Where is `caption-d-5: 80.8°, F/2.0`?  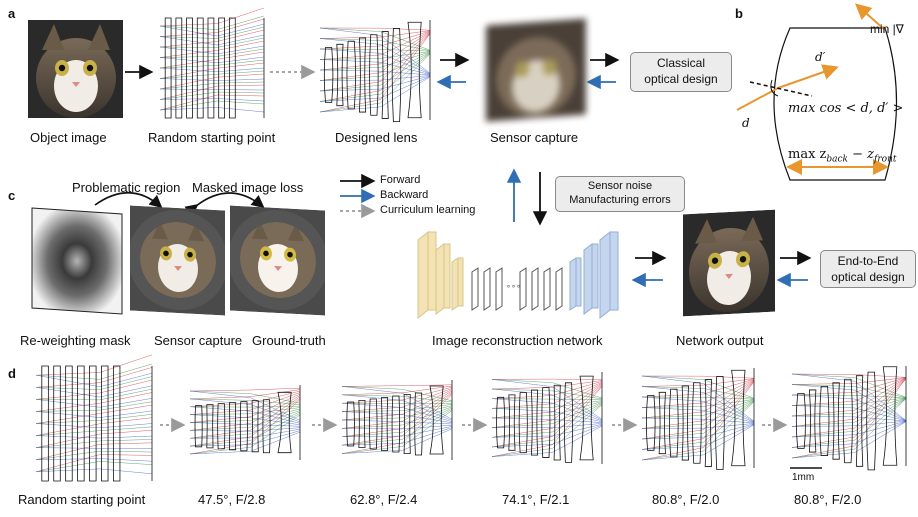
caption-d-5: 80.8°, F/2.0 is located at coordinates (828, 499).